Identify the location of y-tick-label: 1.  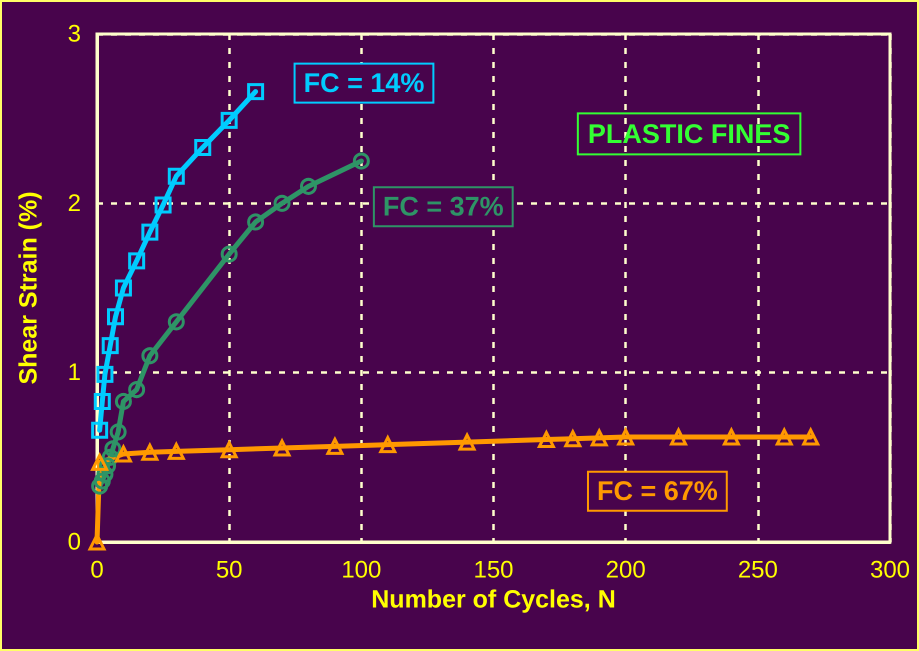
(74, 372).